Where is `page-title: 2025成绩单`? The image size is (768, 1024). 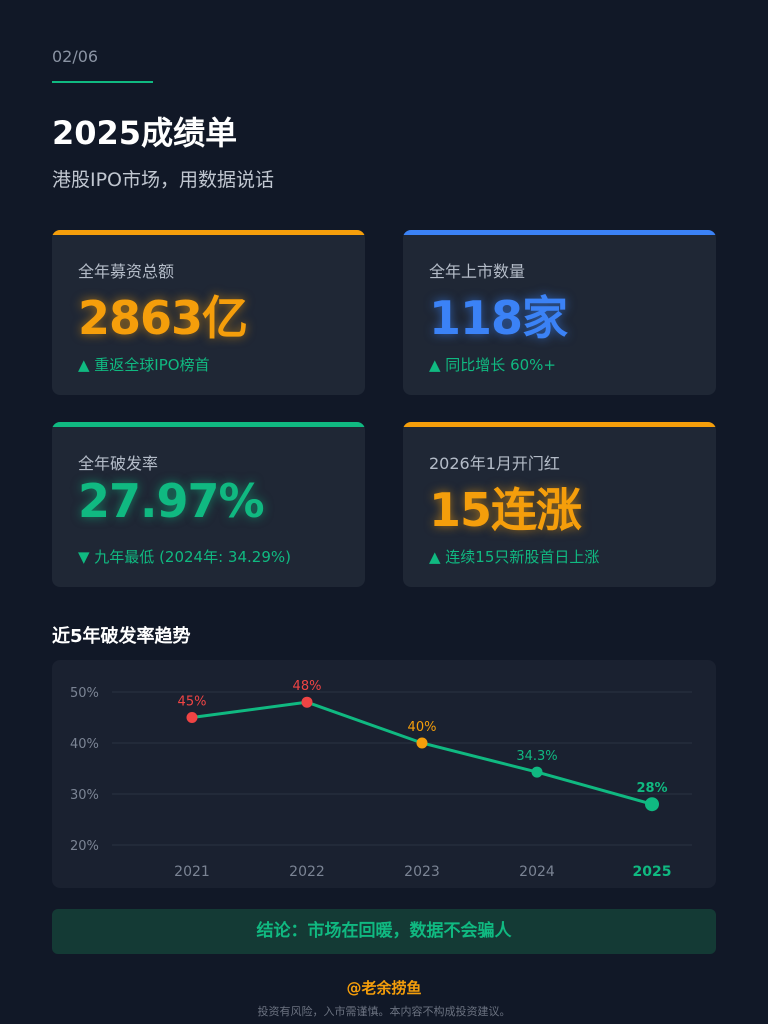
page-title: 2025成绩单 is located at coordinates (145, 133).